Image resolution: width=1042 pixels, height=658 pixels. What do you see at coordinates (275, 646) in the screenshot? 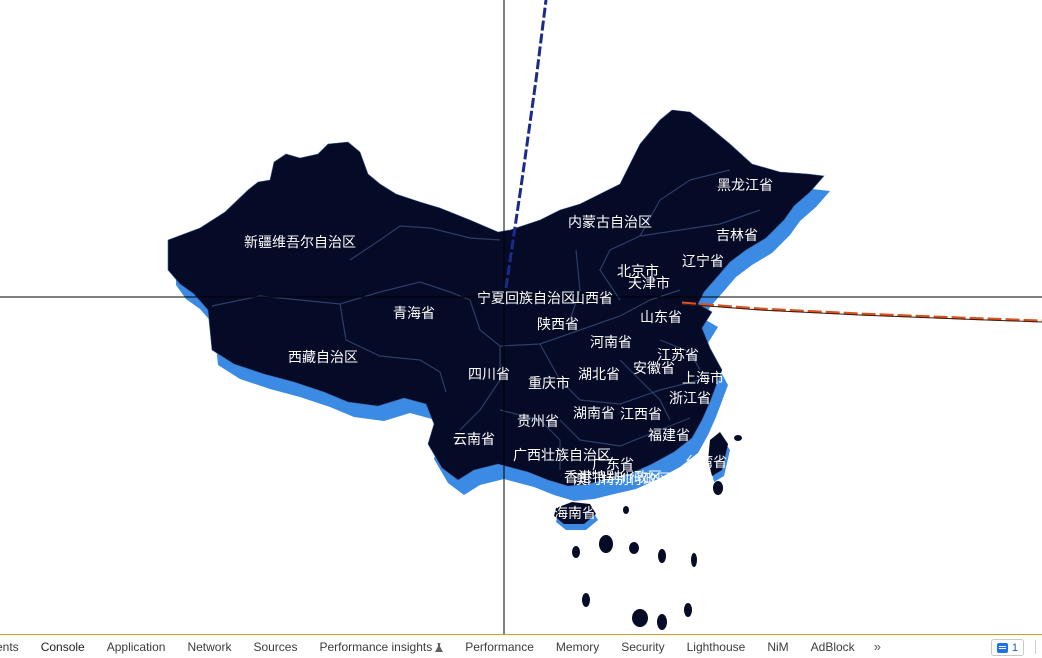
I see `tab-sources: Sources` at bounding box center [275, 646].